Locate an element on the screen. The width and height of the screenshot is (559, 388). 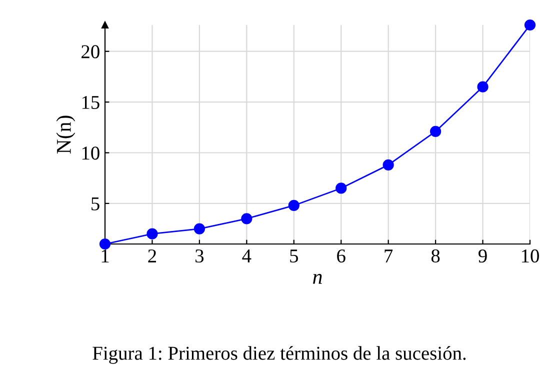
x-tick-label: 7 is located at coordinates (388, 256).